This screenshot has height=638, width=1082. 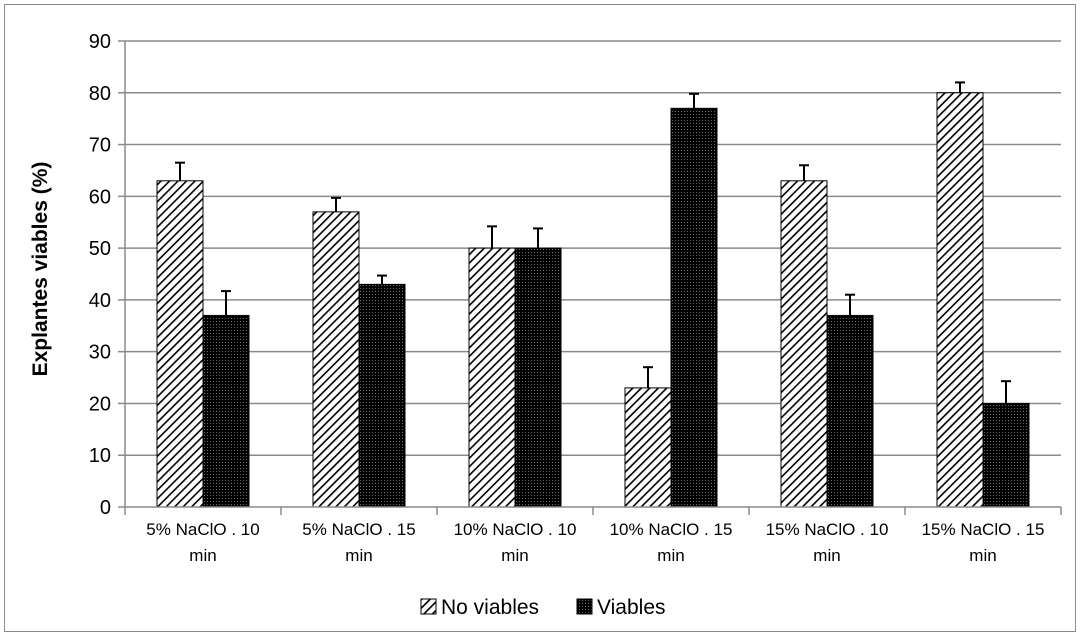 What do you see at coordinates (100, 404) in the screenshot?
I see `y-tick-label: 20` at bounding box center [100, 404].